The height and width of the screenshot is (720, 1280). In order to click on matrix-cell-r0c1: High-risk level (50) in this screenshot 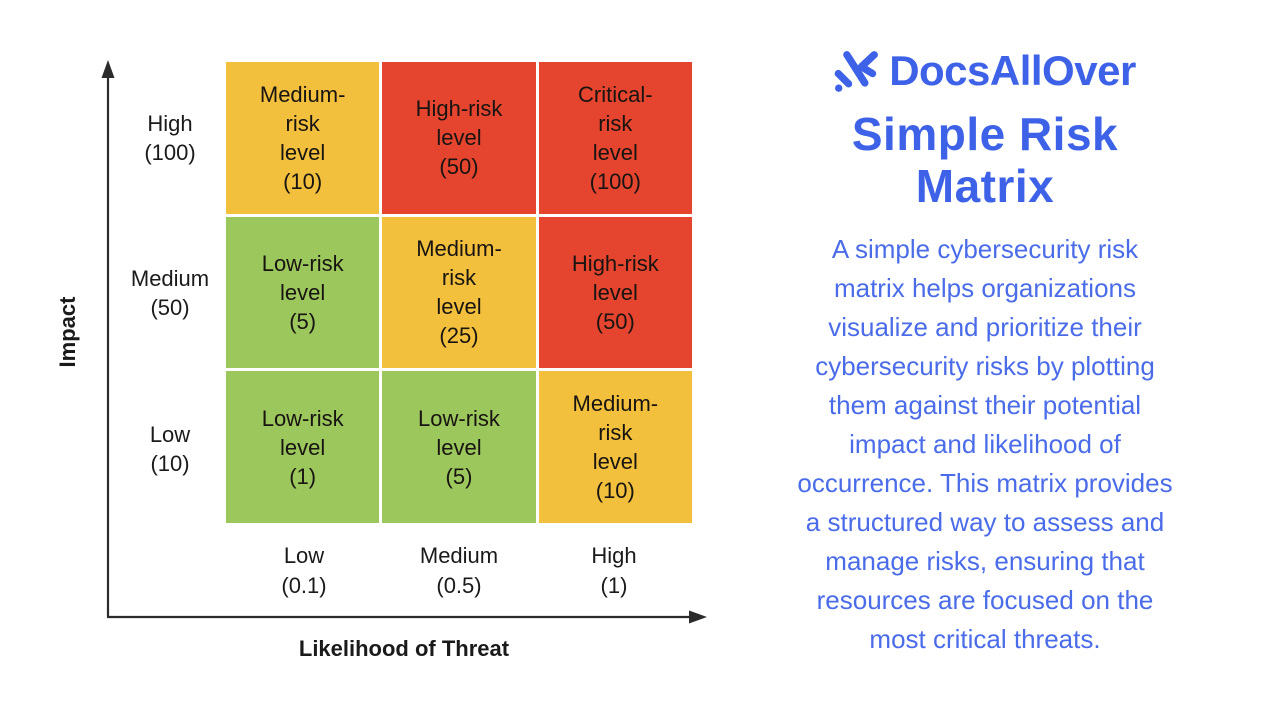, I will do `click(459, 138)`.